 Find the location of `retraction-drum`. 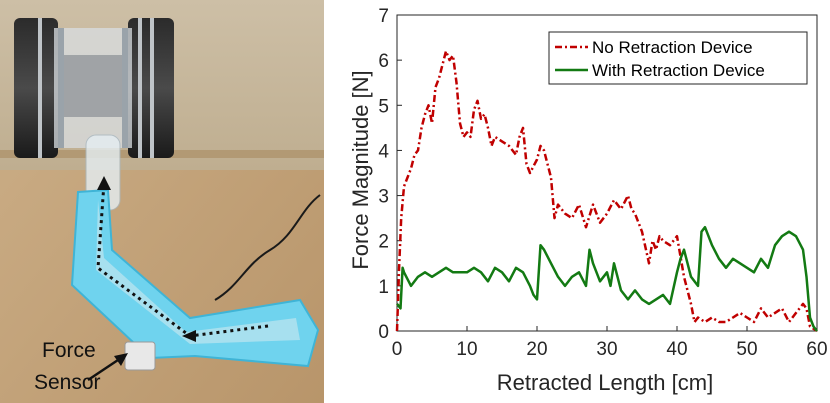

retraction-drum is located at coordinates (94, 88).